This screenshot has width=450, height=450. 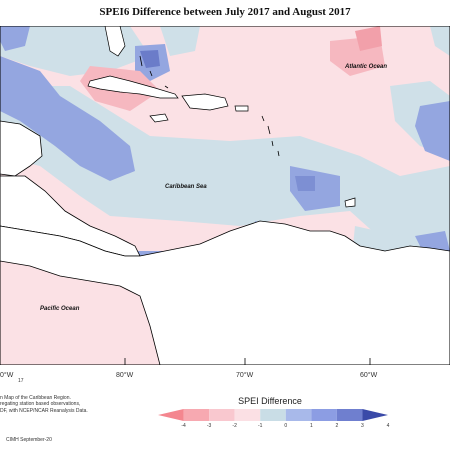 I want to click on land-jamaica, so click(x=159, y=118).